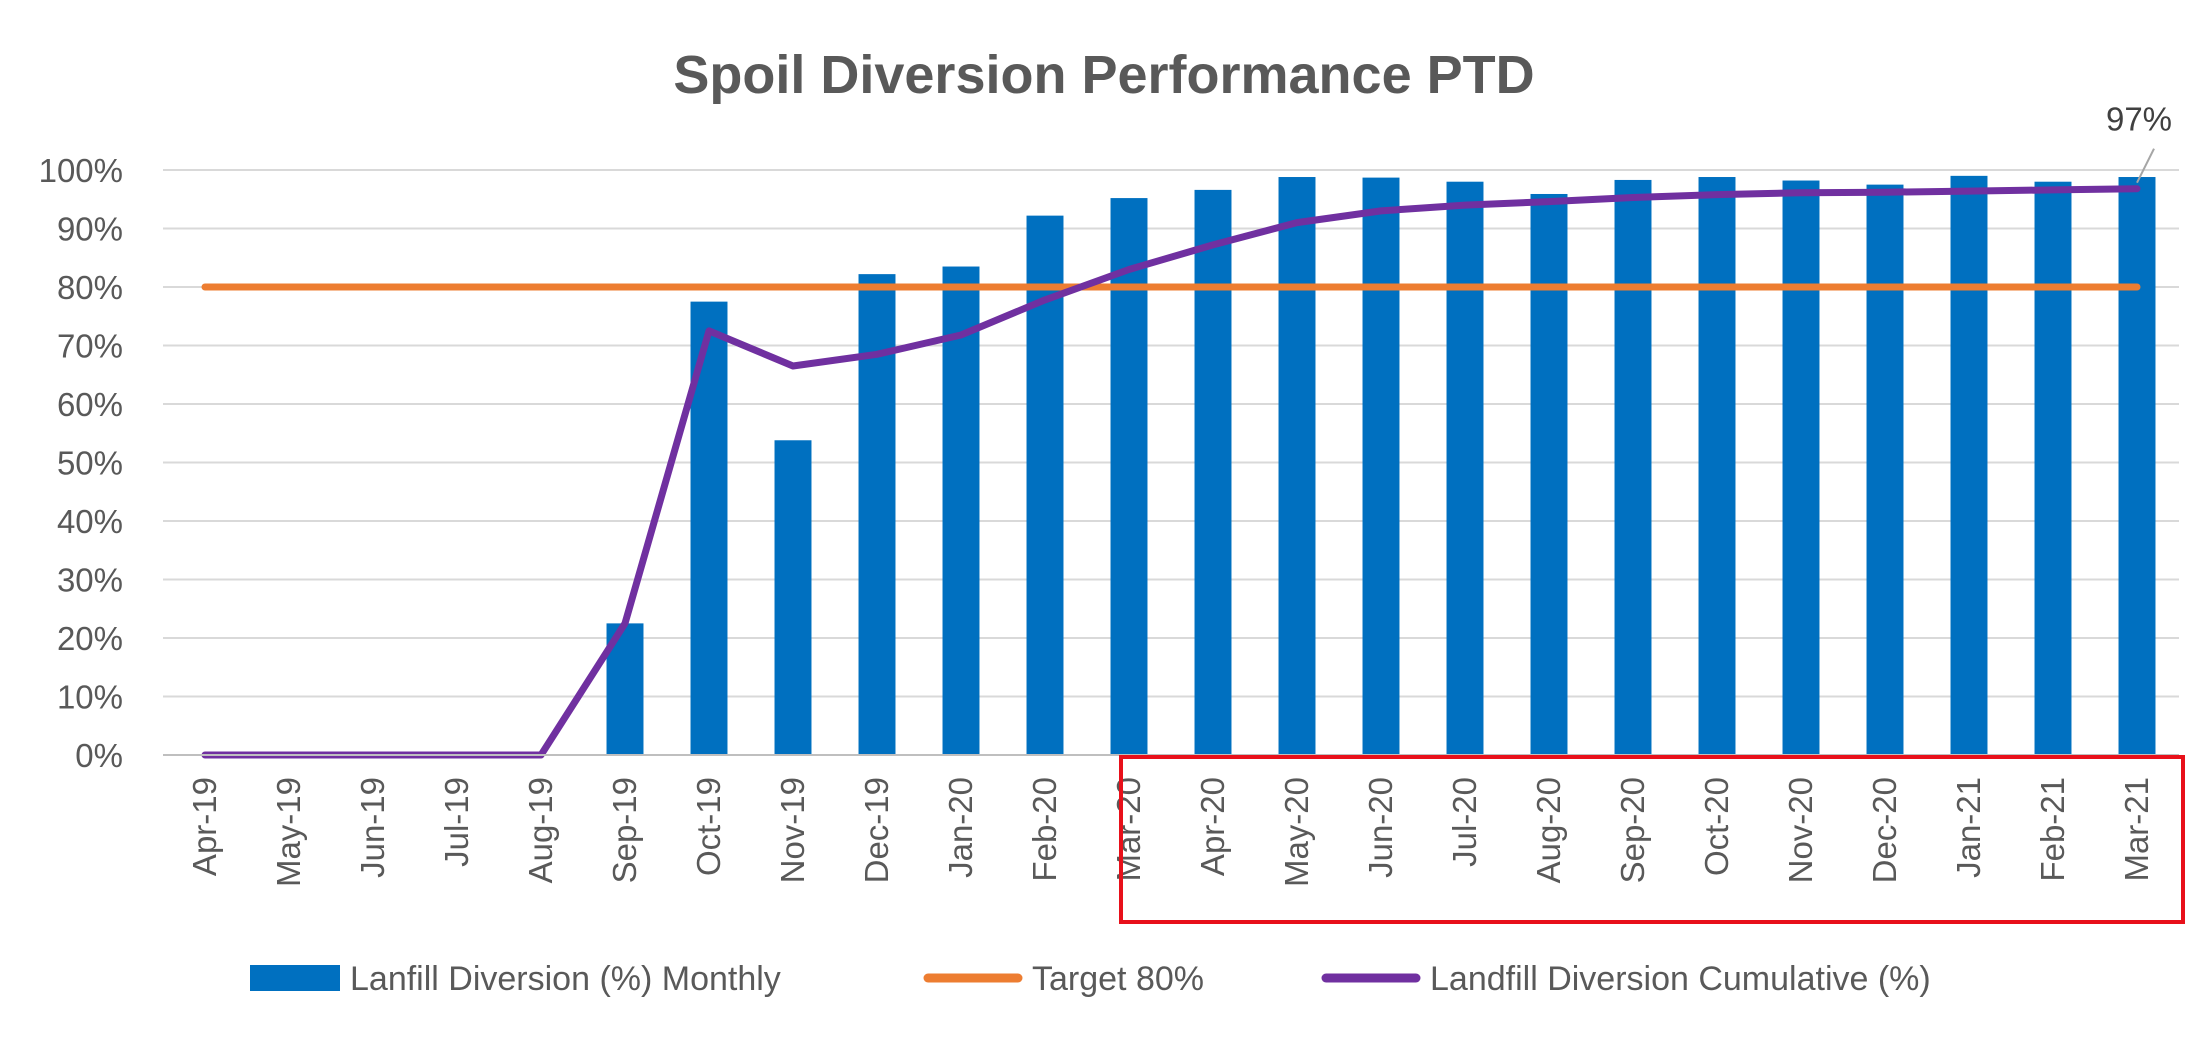 This screenshot has height=1040, width=2209. I want to click on highlight-box, so click(1652, 839).